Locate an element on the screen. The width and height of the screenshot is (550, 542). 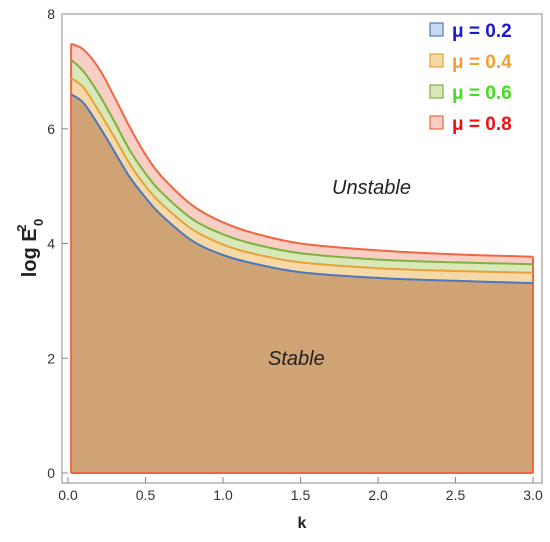
y-tick-label: 6 is located at coordinates (51, 129).